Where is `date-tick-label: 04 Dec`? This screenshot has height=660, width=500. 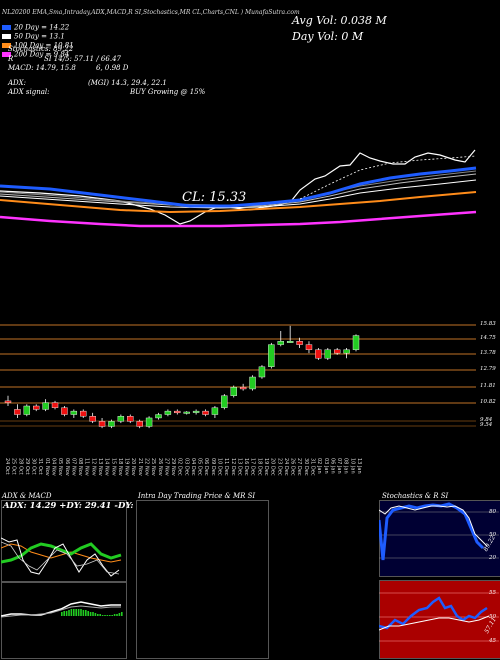
date-tick-label: 04 Dec is located at coordinates (192, 467).